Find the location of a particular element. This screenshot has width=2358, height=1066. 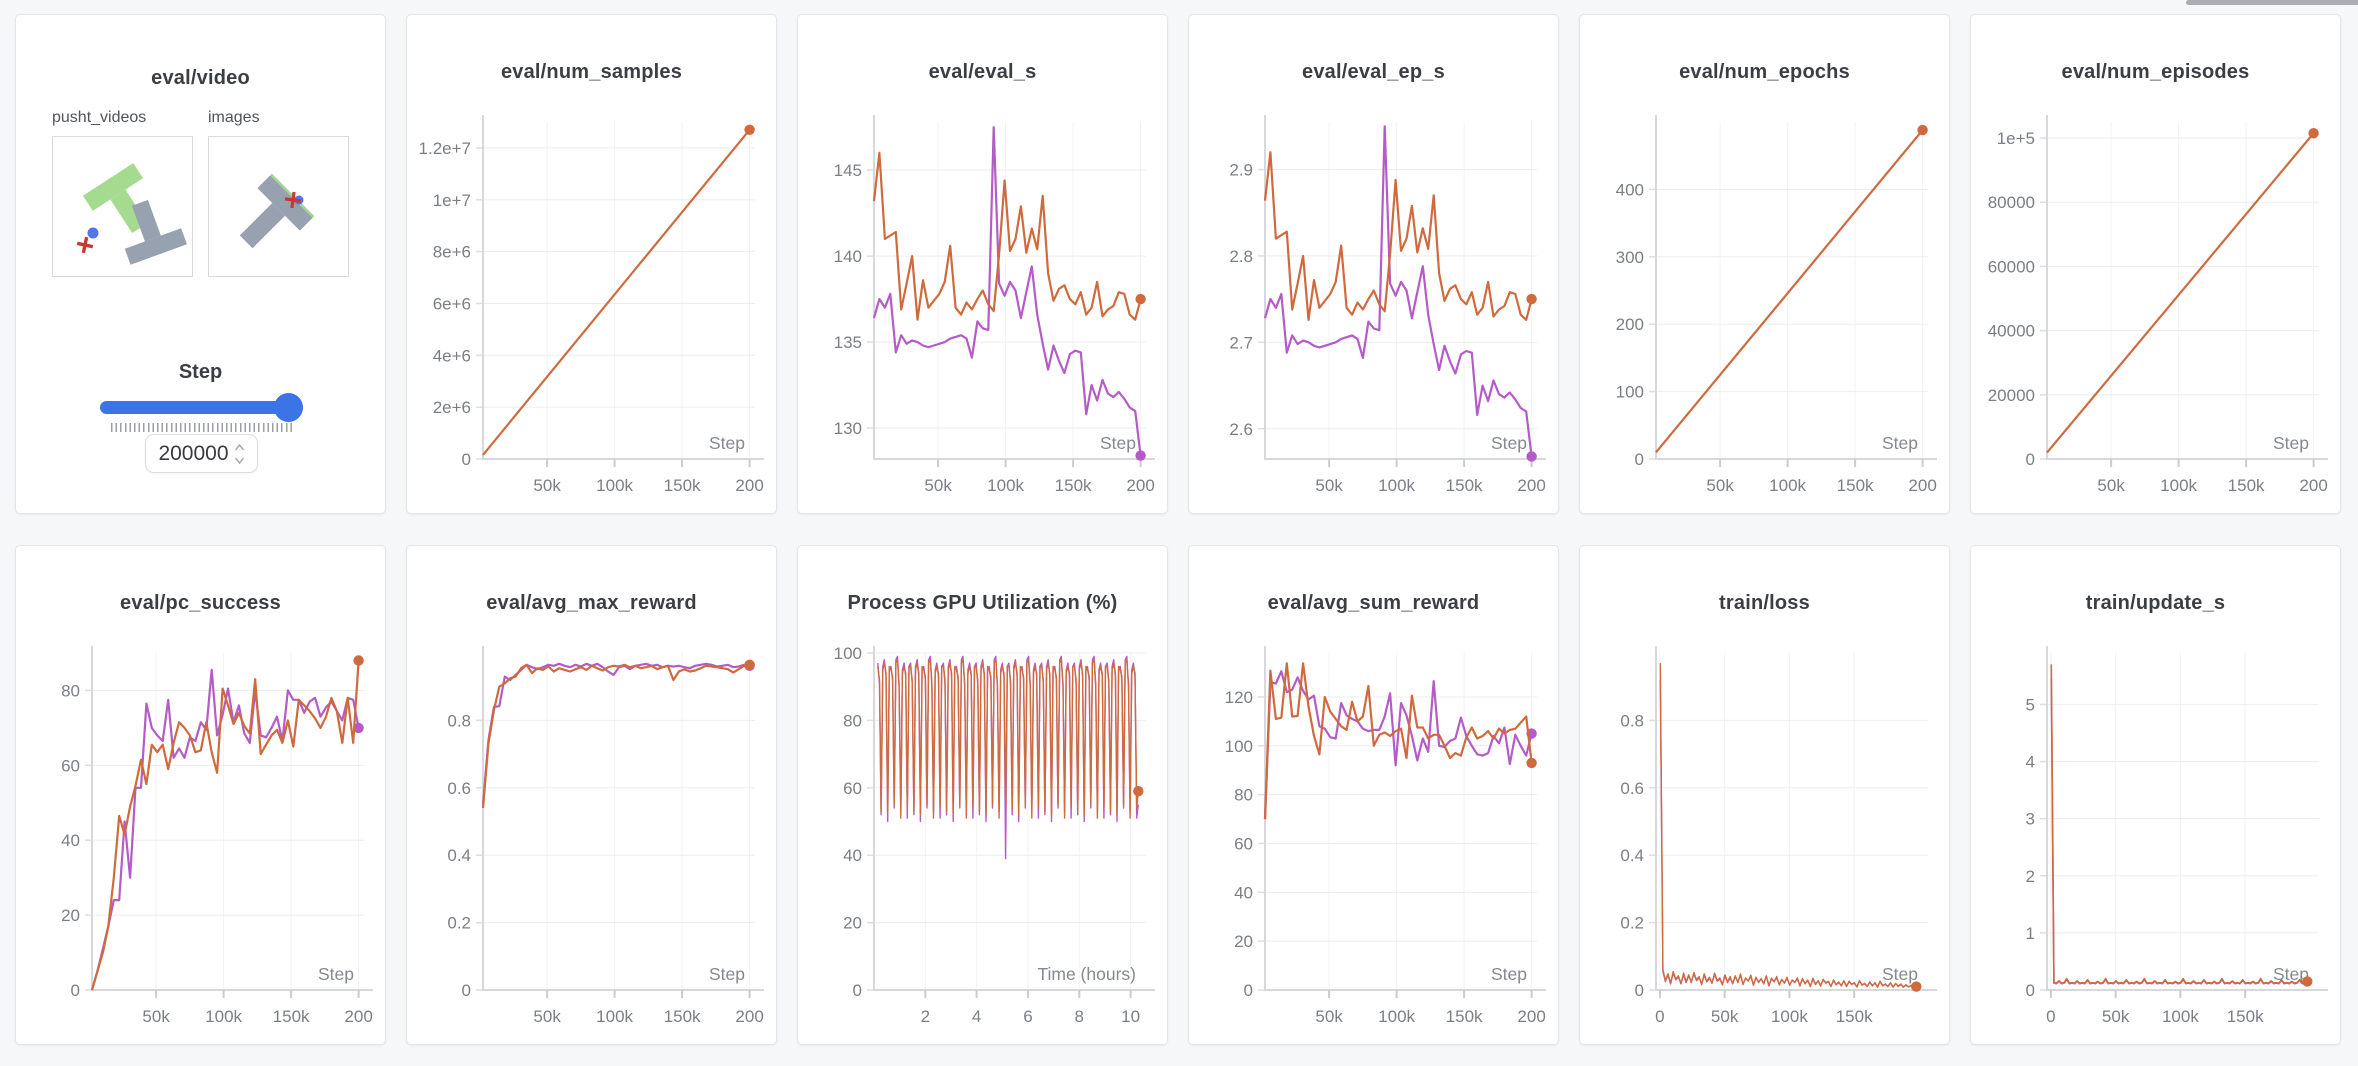

agent-dot is located at coordinates (93, 233).